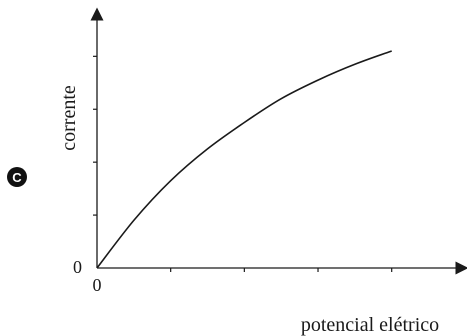 The image size is (467, 336). I want to click on option-letter: C, so click(17, 177).